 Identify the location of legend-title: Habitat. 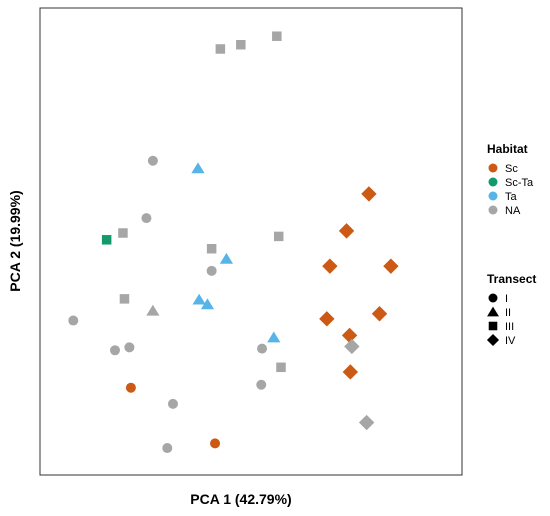
(507, 149).